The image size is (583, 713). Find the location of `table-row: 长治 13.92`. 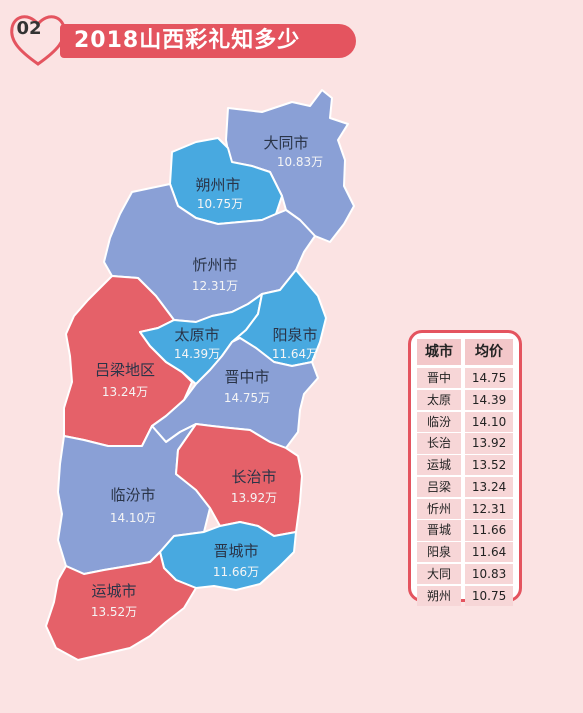

table-row: 长治 13.92 is located at coordinates (465, 443).